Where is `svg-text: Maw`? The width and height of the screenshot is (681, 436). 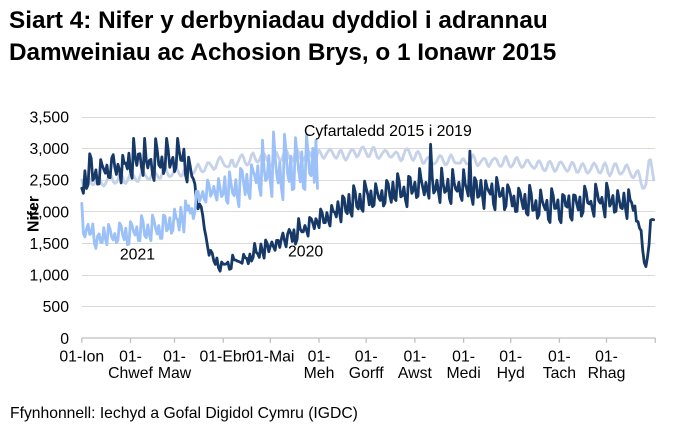 svg-text: Maw is located at coordinates (175, 373).